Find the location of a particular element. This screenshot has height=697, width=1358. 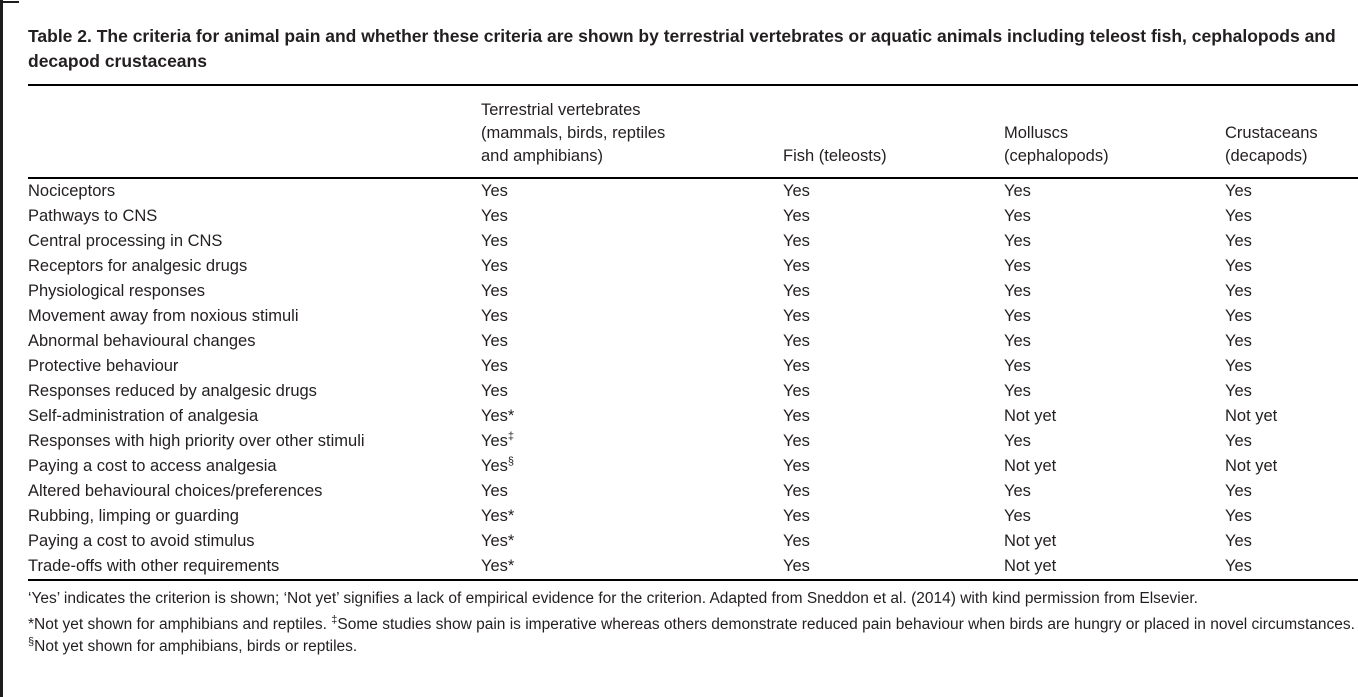

table-row: Physiological responses Yes Yes Yes Yes is located at coordinates (693, 291).